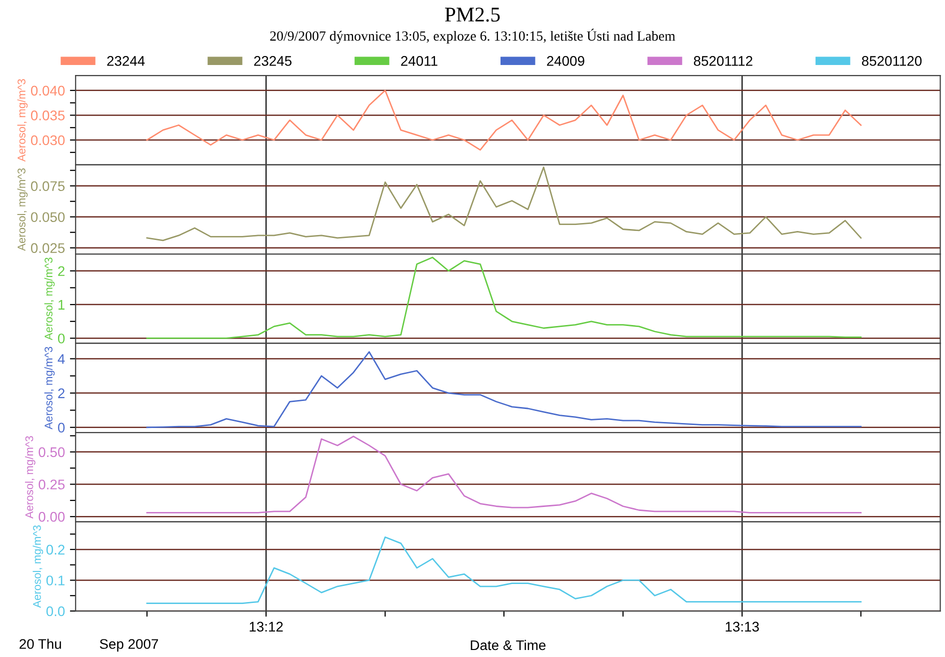 The width and height of the screenshot is (945, 657). Describe the element at coordinates (55, 549) in the screenshot. I see `y-tick-label: 0.2` at that location.